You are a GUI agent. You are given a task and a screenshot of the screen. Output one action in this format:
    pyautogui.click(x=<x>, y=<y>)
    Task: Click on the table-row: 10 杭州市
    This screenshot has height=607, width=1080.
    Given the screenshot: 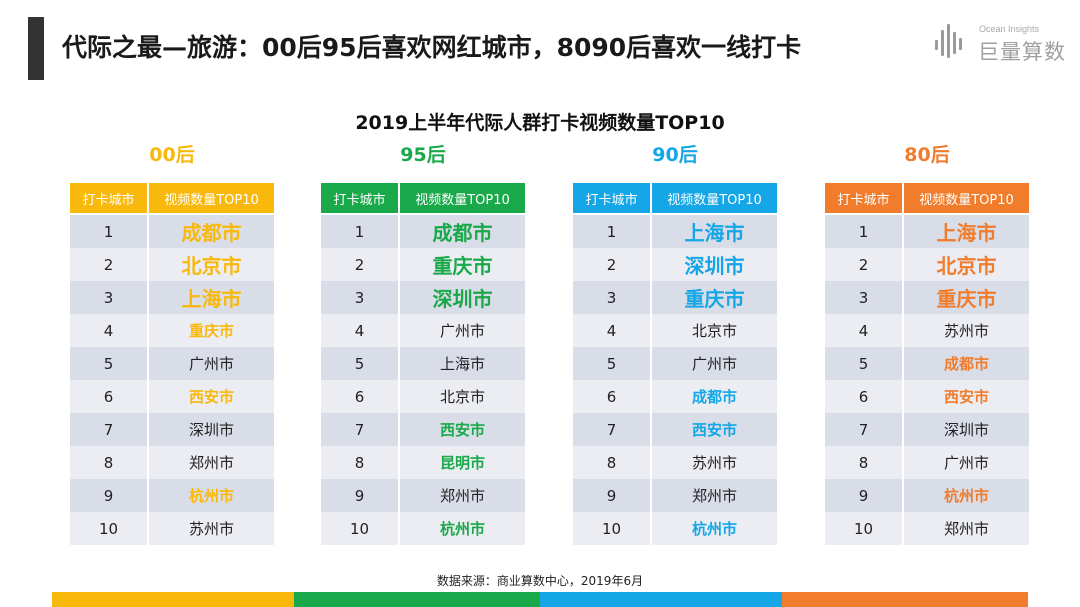 What is the action you would take?
    pyautogui.click(x=675, y=528)
    